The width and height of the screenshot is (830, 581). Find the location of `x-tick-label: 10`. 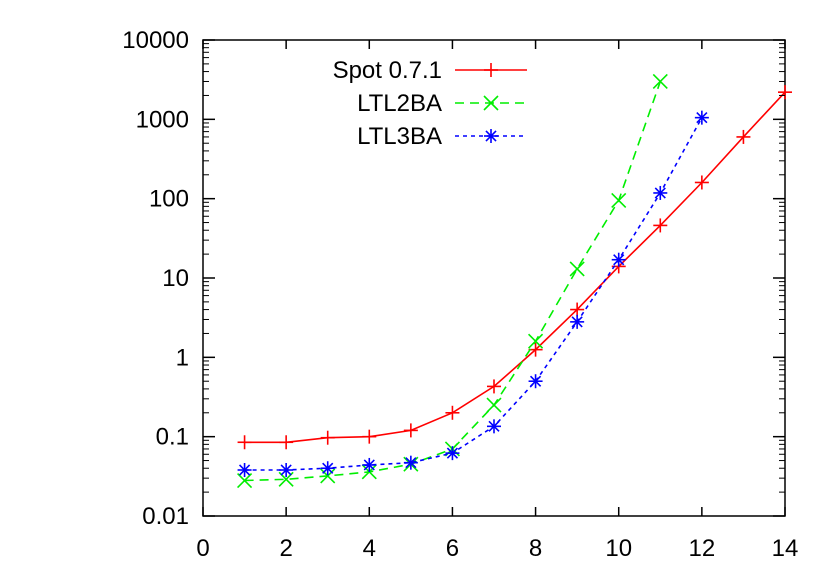

x-tick-label: 10 is located at coordinates (618, 548).